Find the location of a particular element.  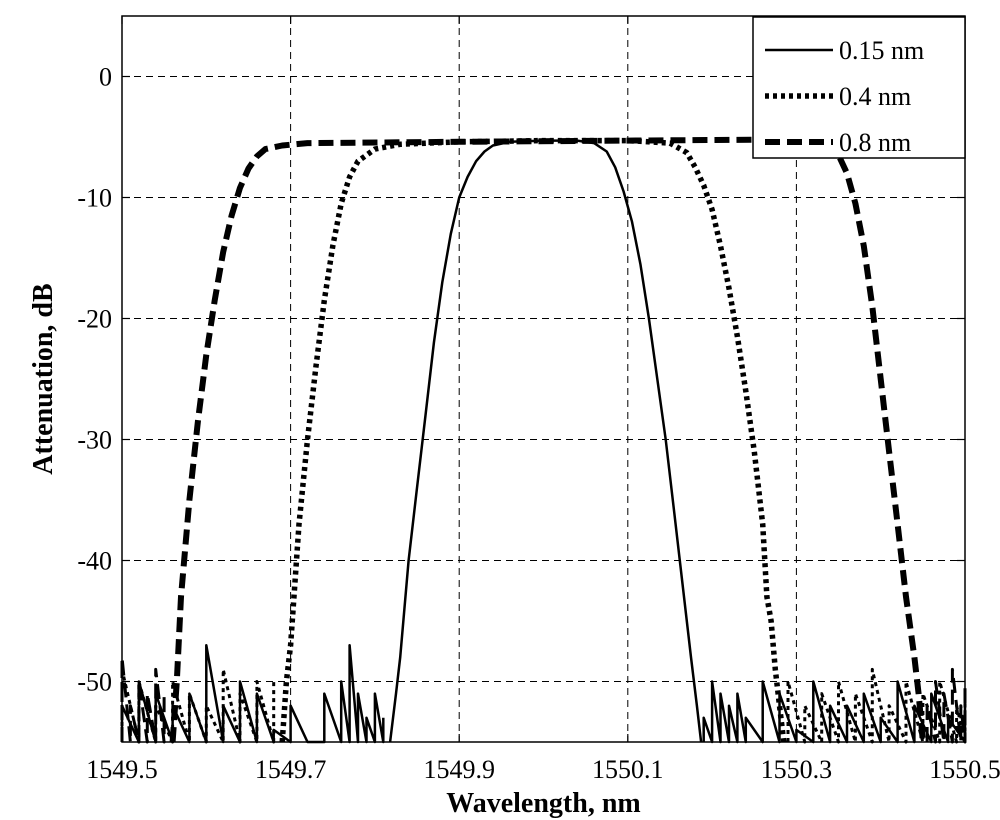

solid-series-noise-left is located at coordinates (252, 693).